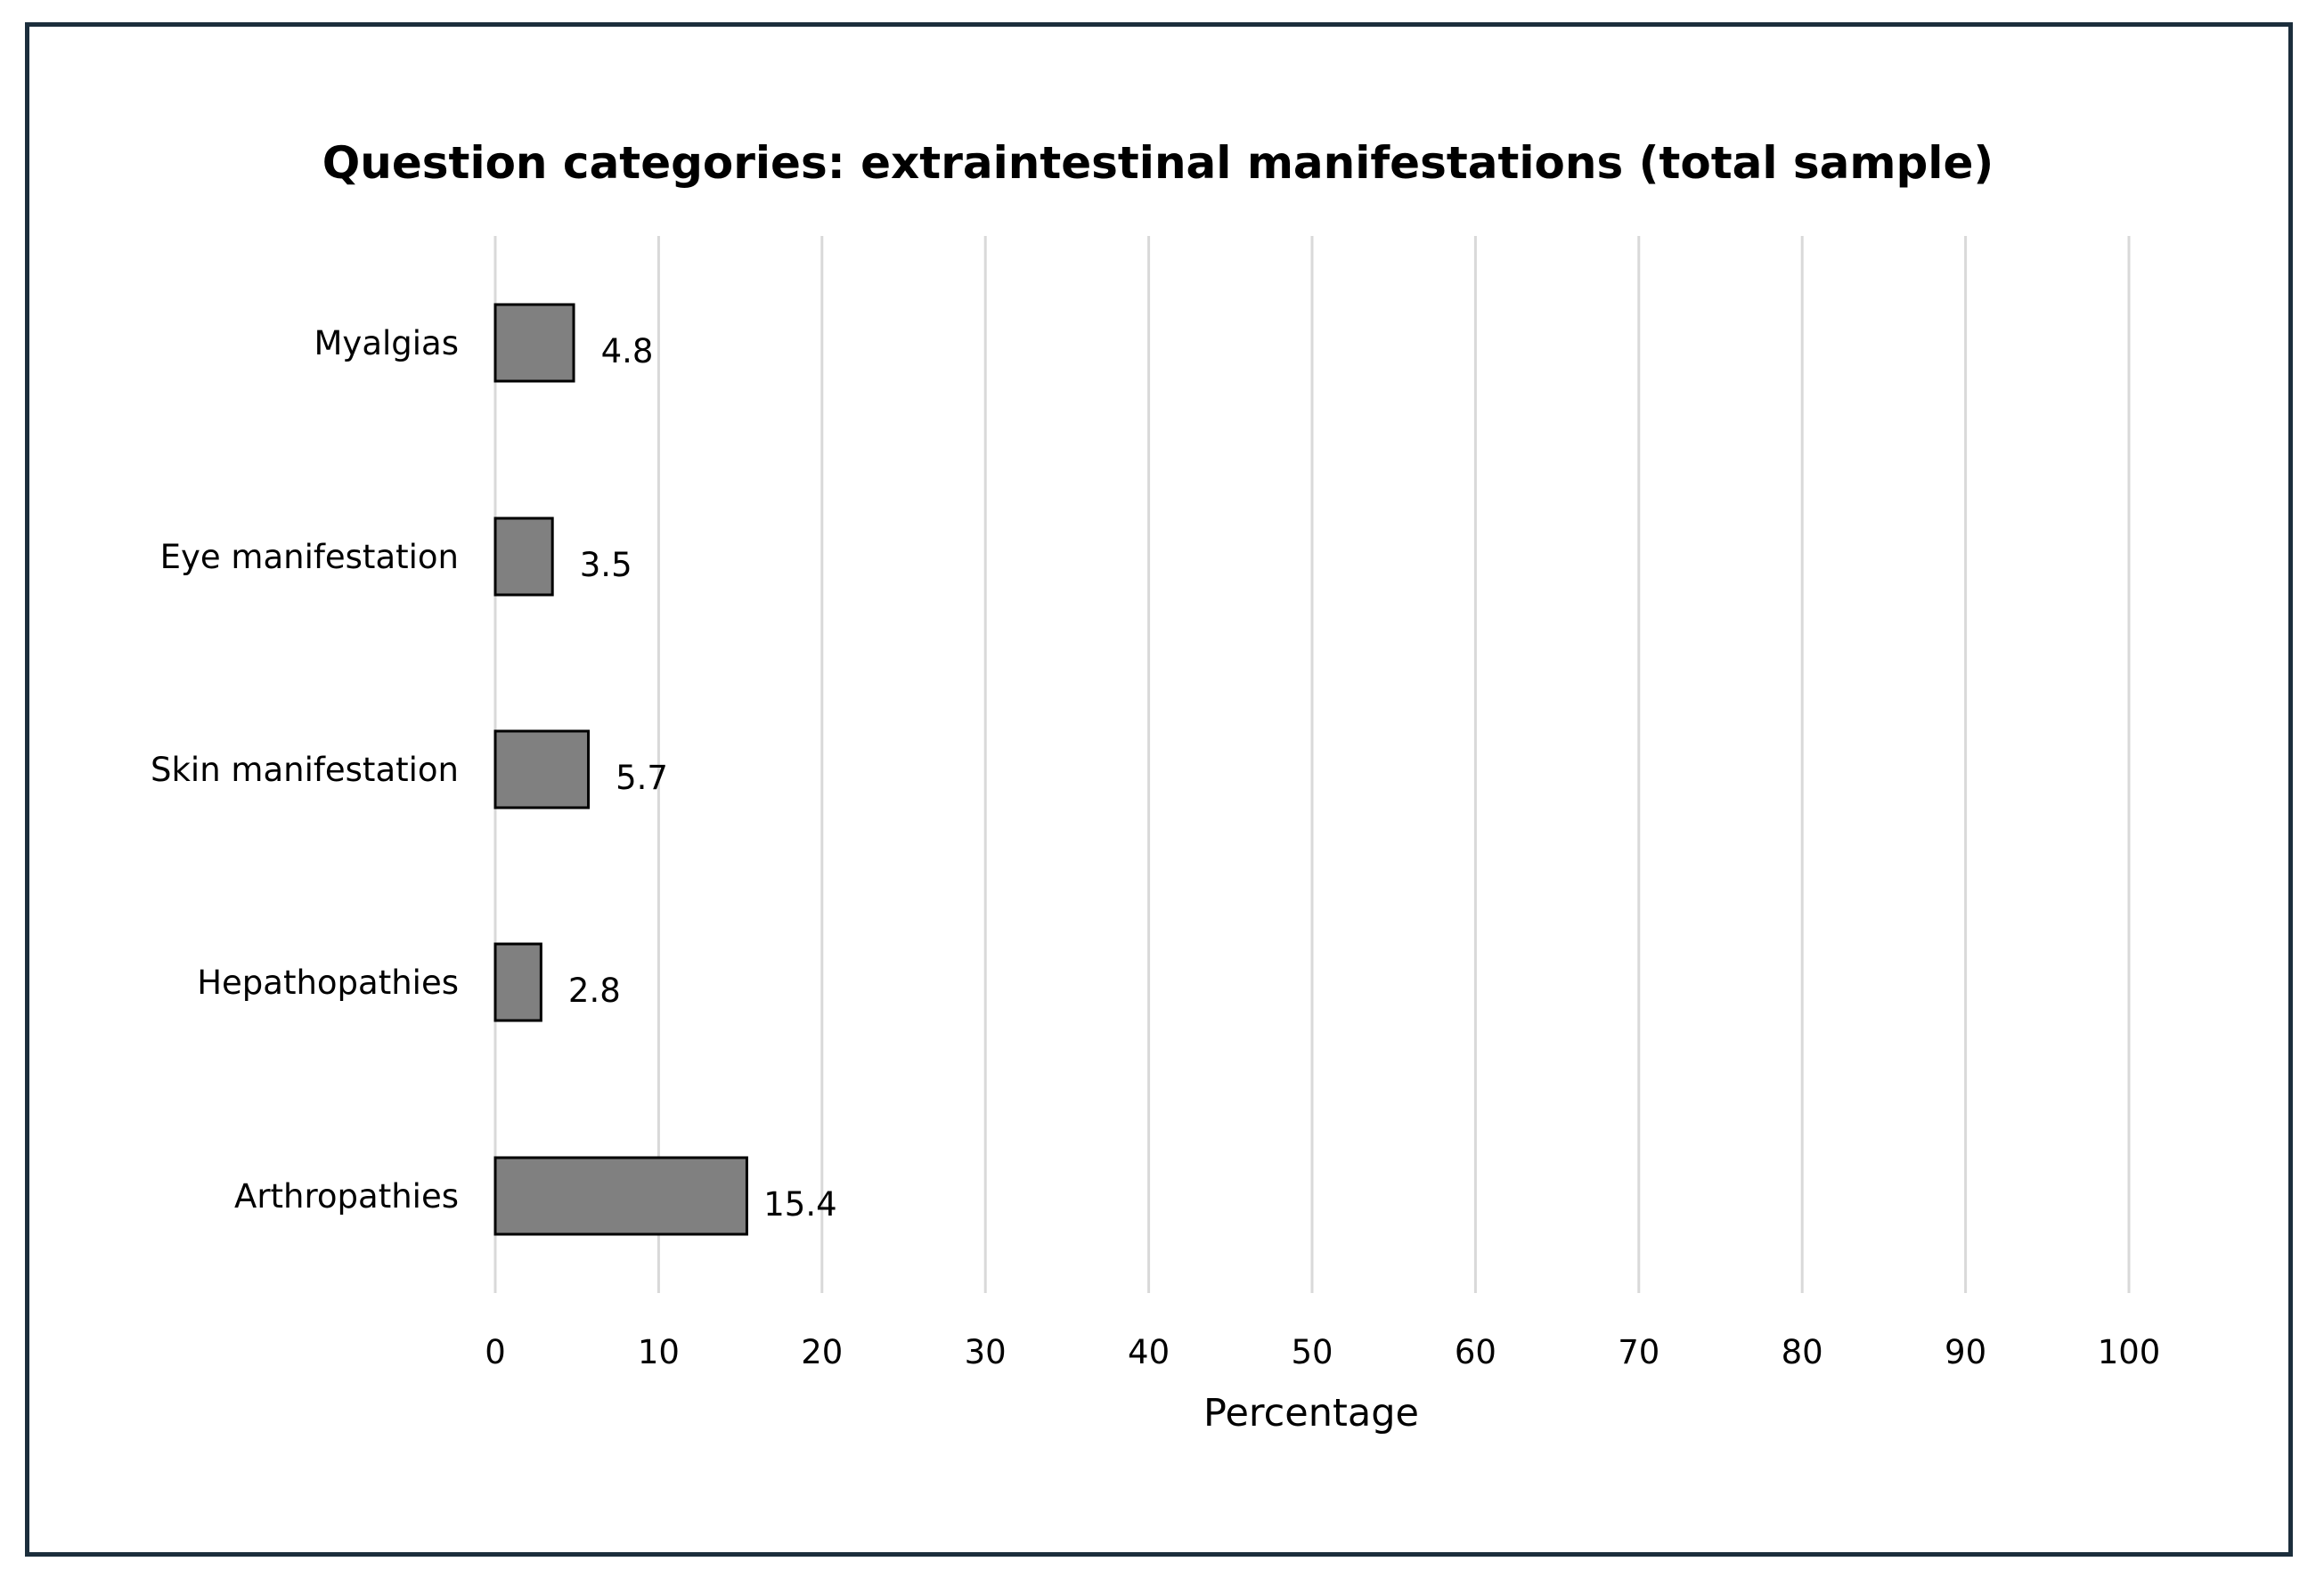  Describe the element at coordinates (1312, 1352) in the screenshot. I see `x-tick-label-50: 50` at that location.